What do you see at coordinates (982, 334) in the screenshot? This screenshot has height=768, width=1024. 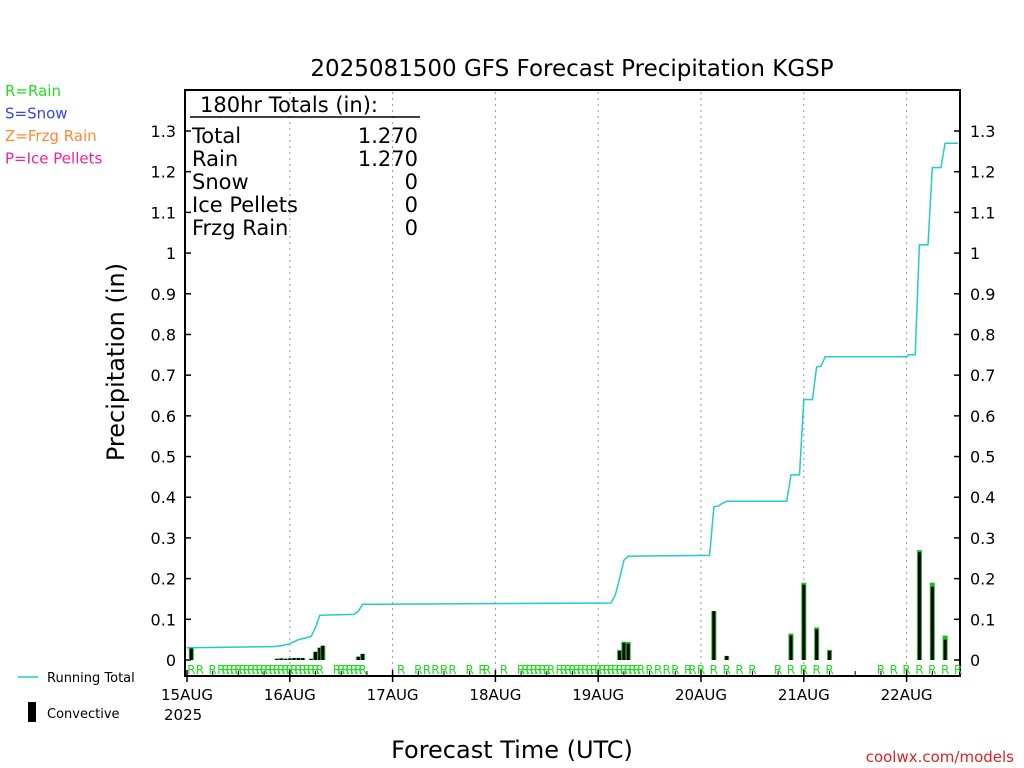 I see `y-tick-label-right: 0.8` at bounding box center [982, 334].